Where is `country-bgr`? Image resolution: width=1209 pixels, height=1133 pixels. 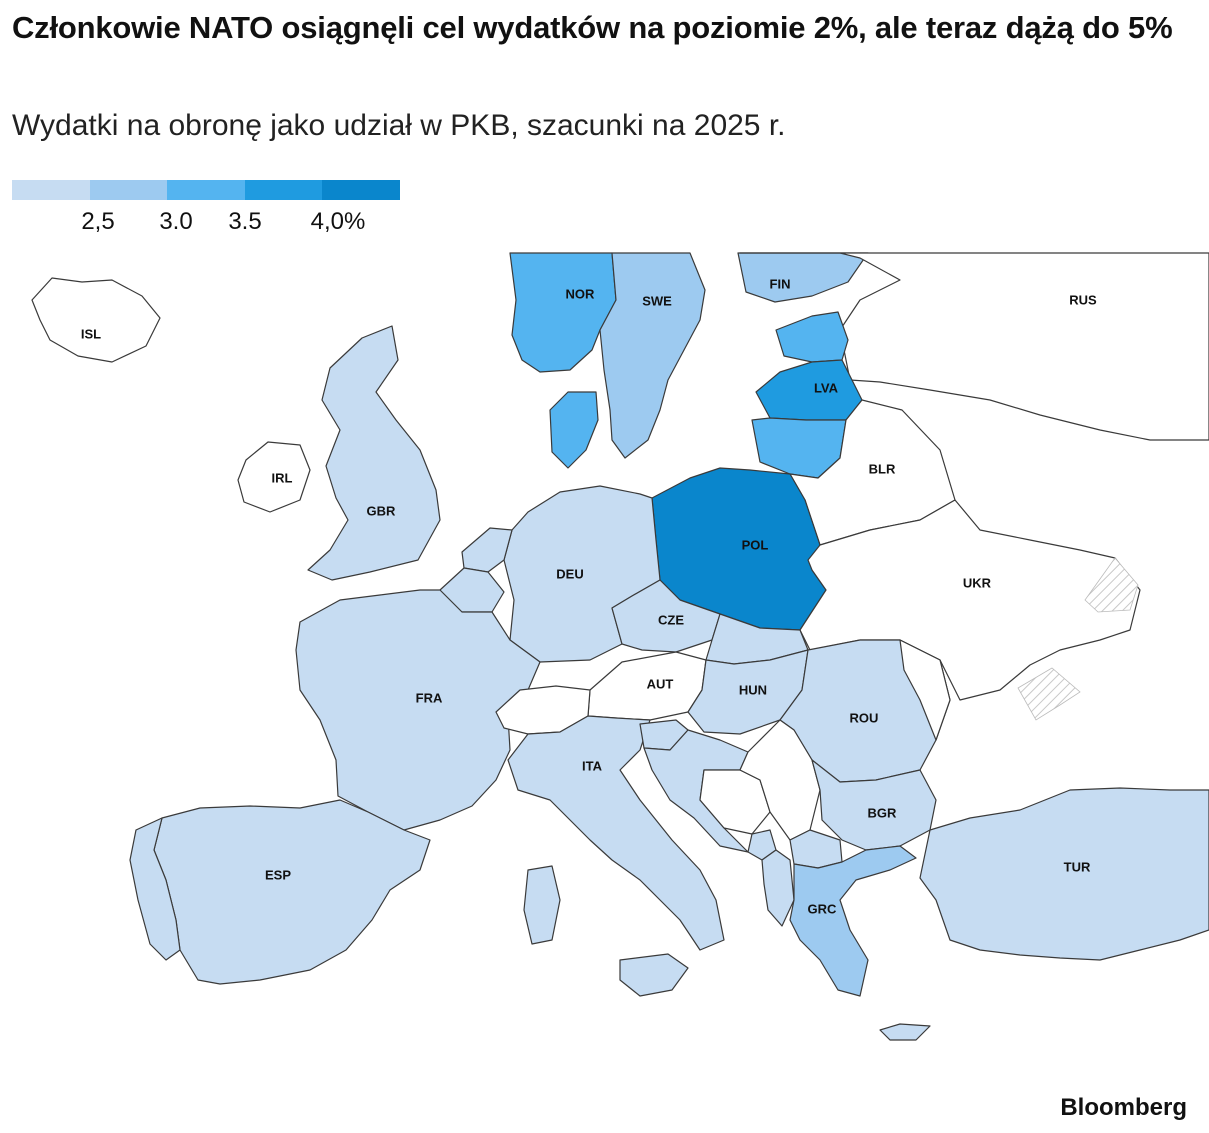 country-bgr is located at coordinates (874, 805).